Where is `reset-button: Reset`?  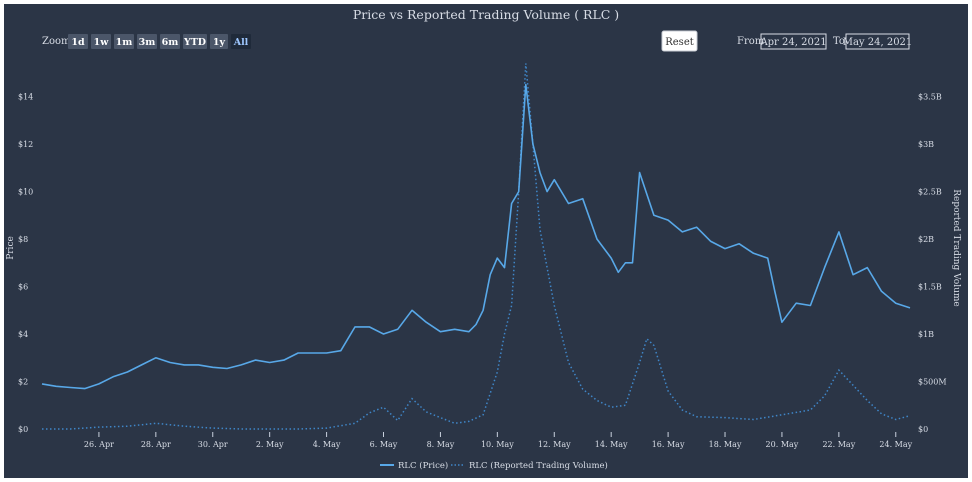
reset-button: Reset is located at coordinates (679, 41).